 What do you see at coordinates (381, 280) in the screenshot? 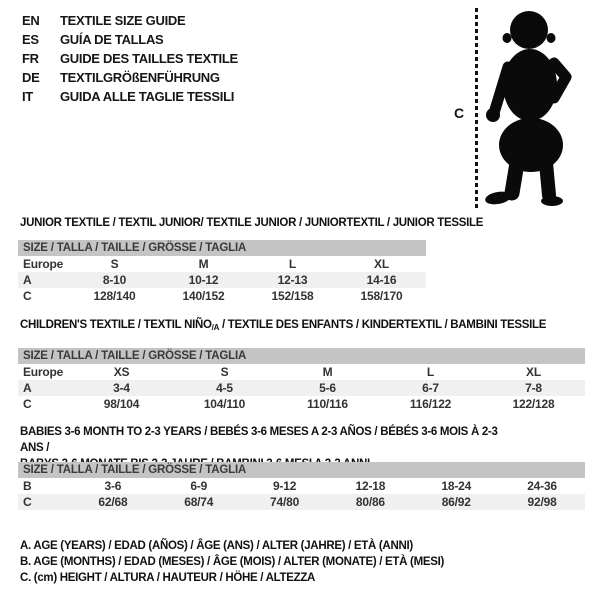
I see `table-cell: 14-16` at bounding box center [381, 280].